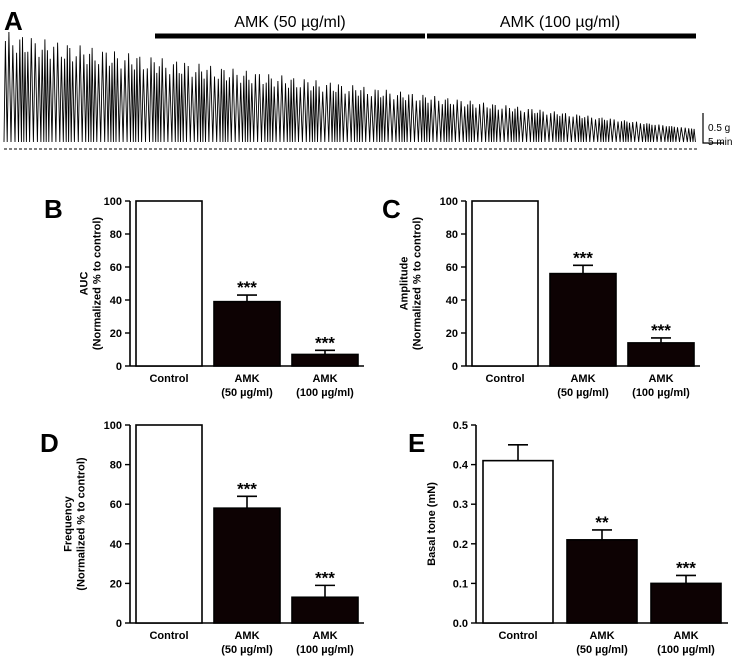 This screenshot has width=740, height=665. I want to click on y-axis-label: AUC, so click(85, 284).